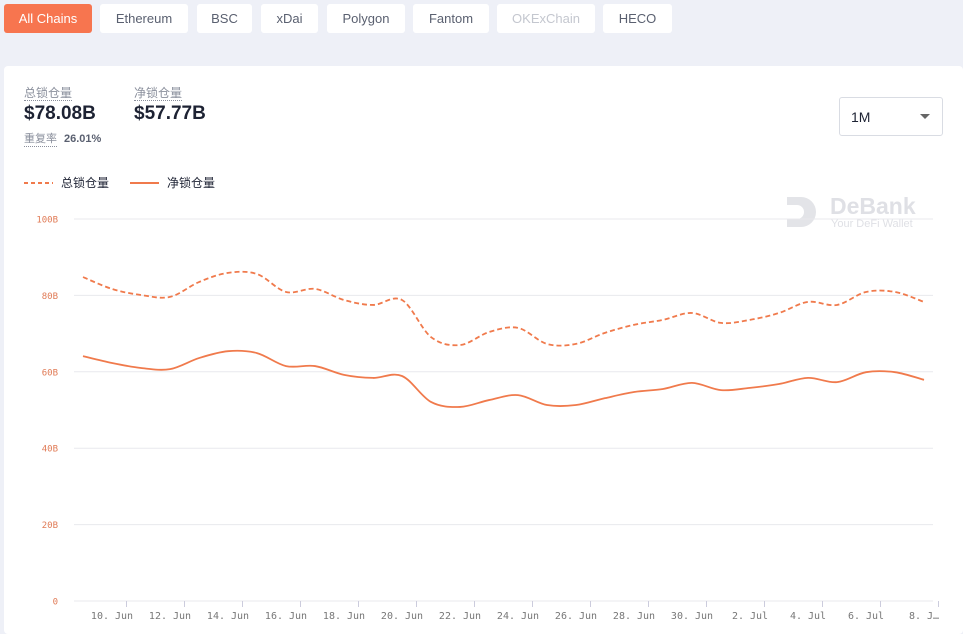  I want to click on x-tick-label: 14. Jun, so click(228, 616).